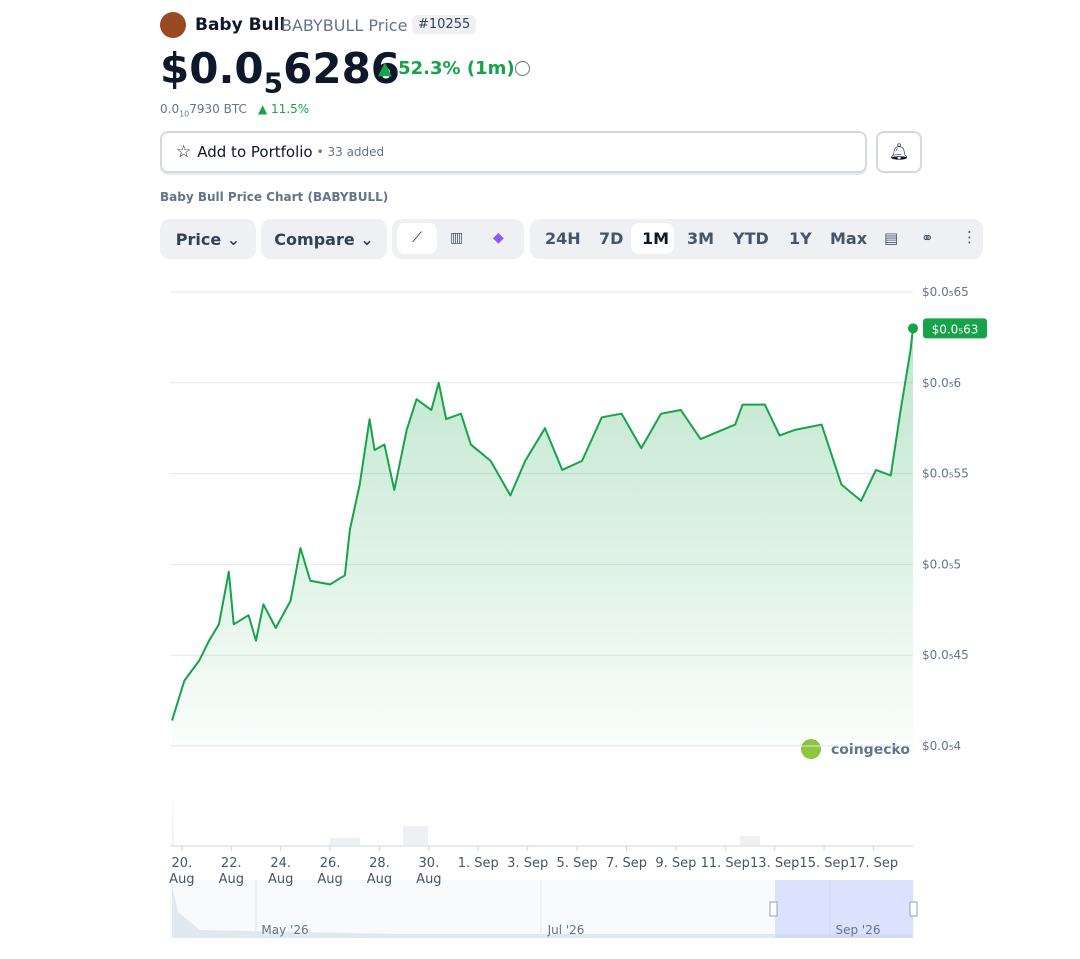 Image resolution: width=1080 pixels, height=959 pixels. I want to click on y-tick-label: $0.0₅5, so click(941, 564).